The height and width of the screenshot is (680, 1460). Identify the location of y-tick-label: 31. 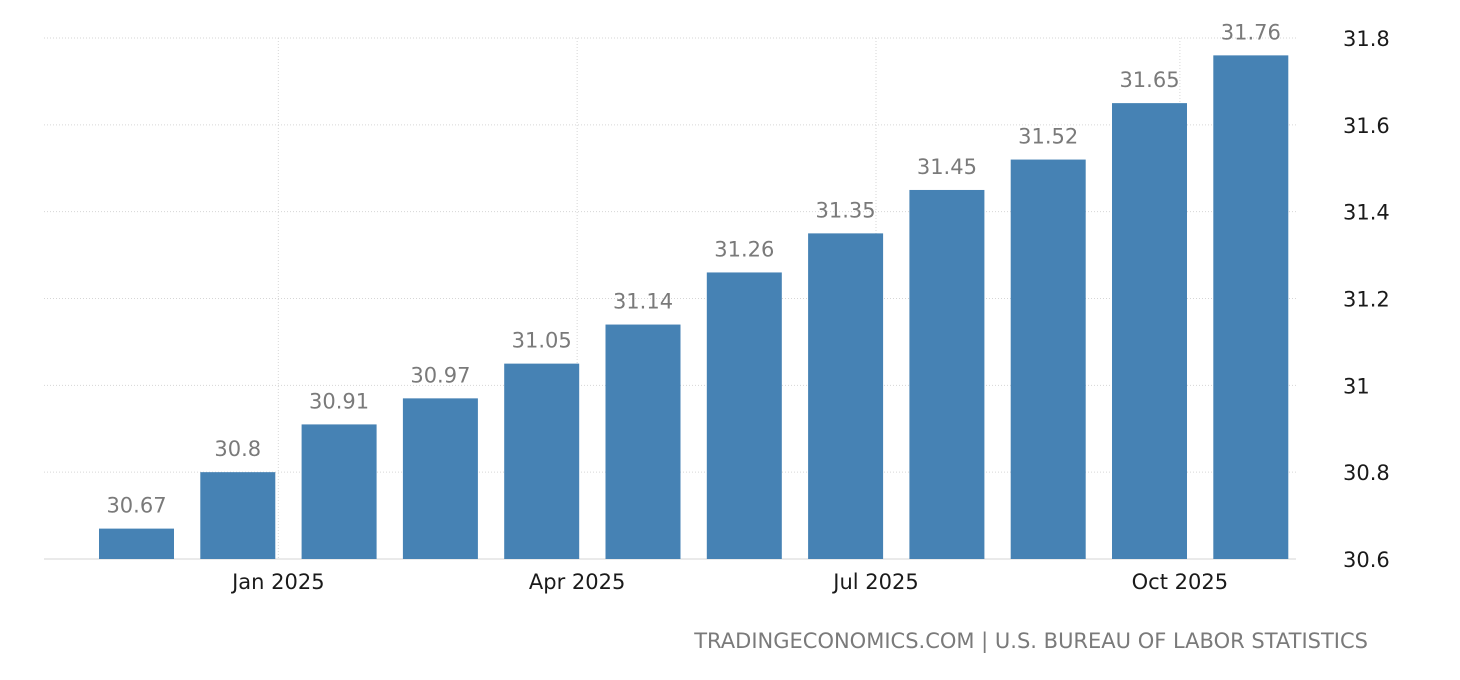
(1356, 386).